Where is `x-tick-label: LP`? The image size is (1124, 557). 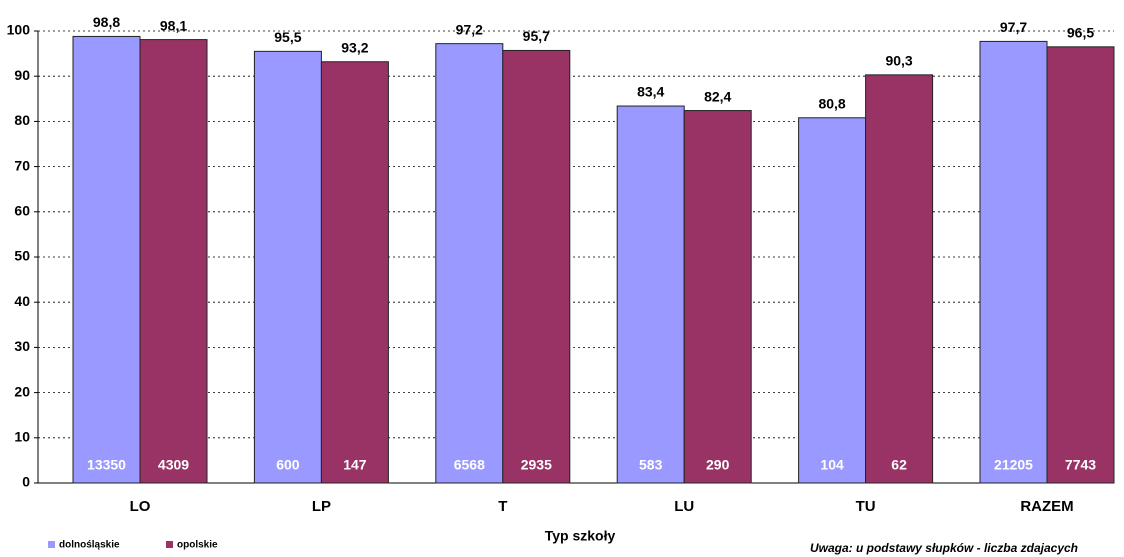
x-tick-label: LP is located at coordinates (321, 506).